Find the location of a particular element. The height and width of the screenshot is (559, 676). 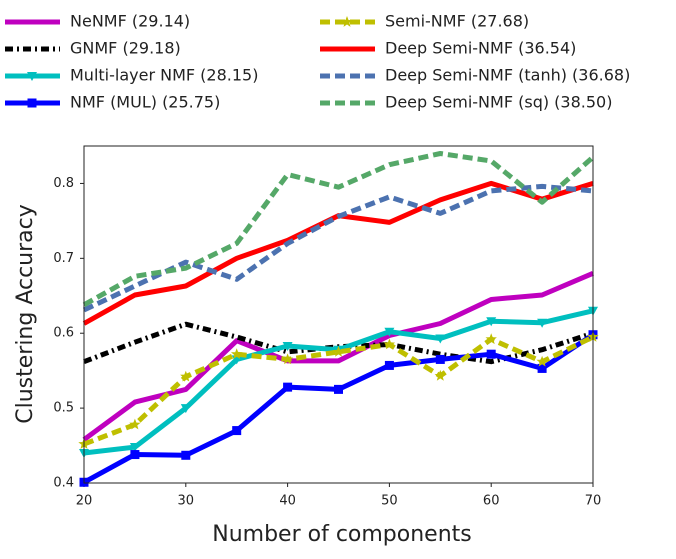

legend-label: NeNMF (29.14) is located at coordinates (130, 21).